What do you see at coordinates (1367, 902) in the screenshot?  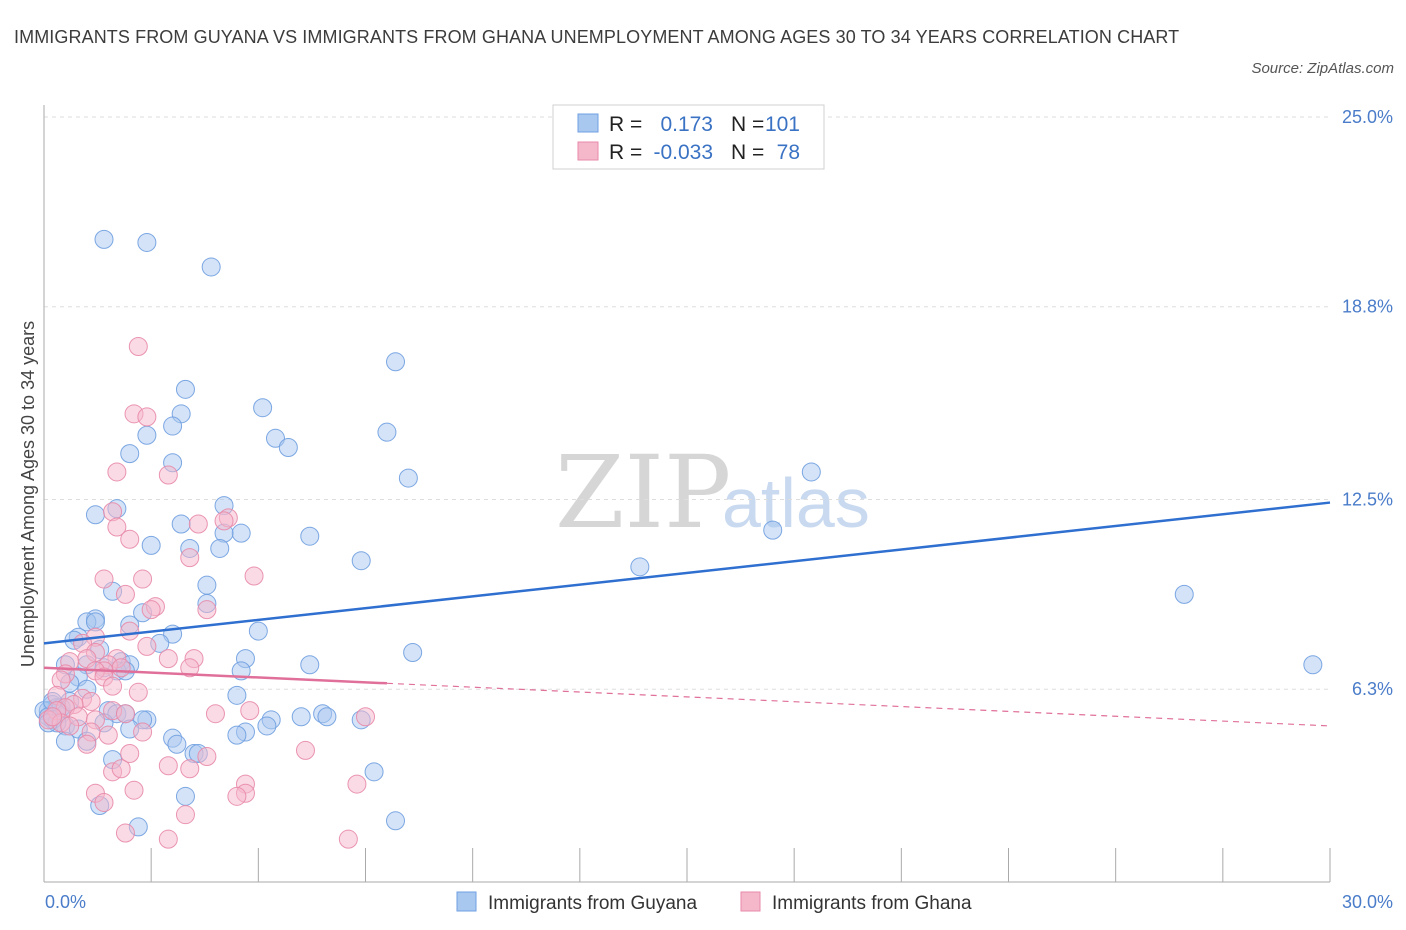 I see `x-tick-max: 30.0%` at bounding box center [1367, 902].